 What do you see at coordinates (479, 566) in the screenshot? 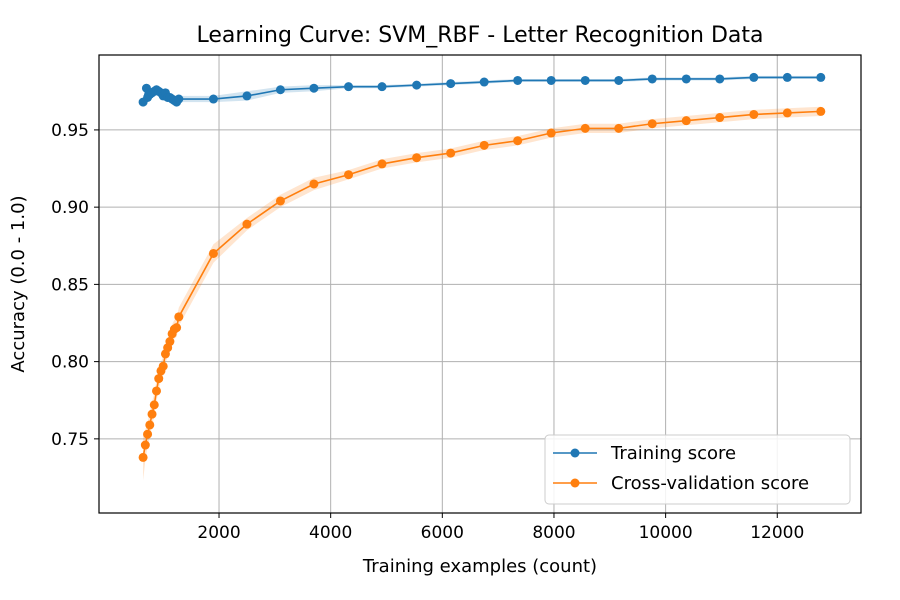
I see `x-axis-label: Training examples (count)` at bounding box center [479, 566].